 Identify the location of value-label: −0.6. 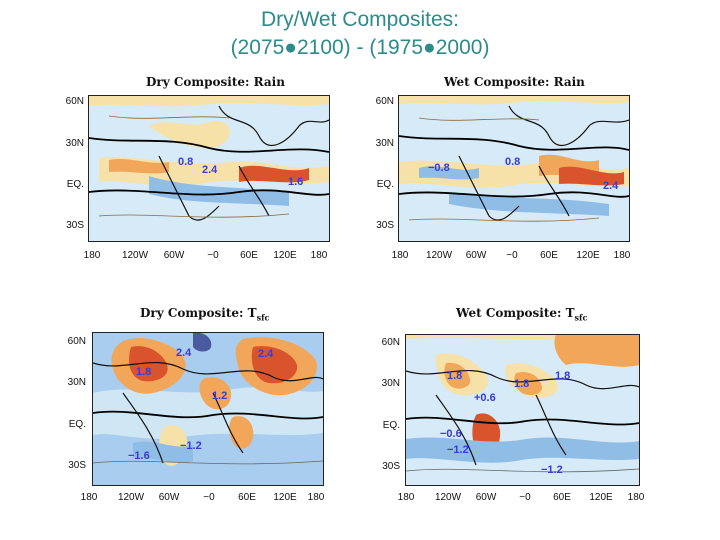
(451, 434).